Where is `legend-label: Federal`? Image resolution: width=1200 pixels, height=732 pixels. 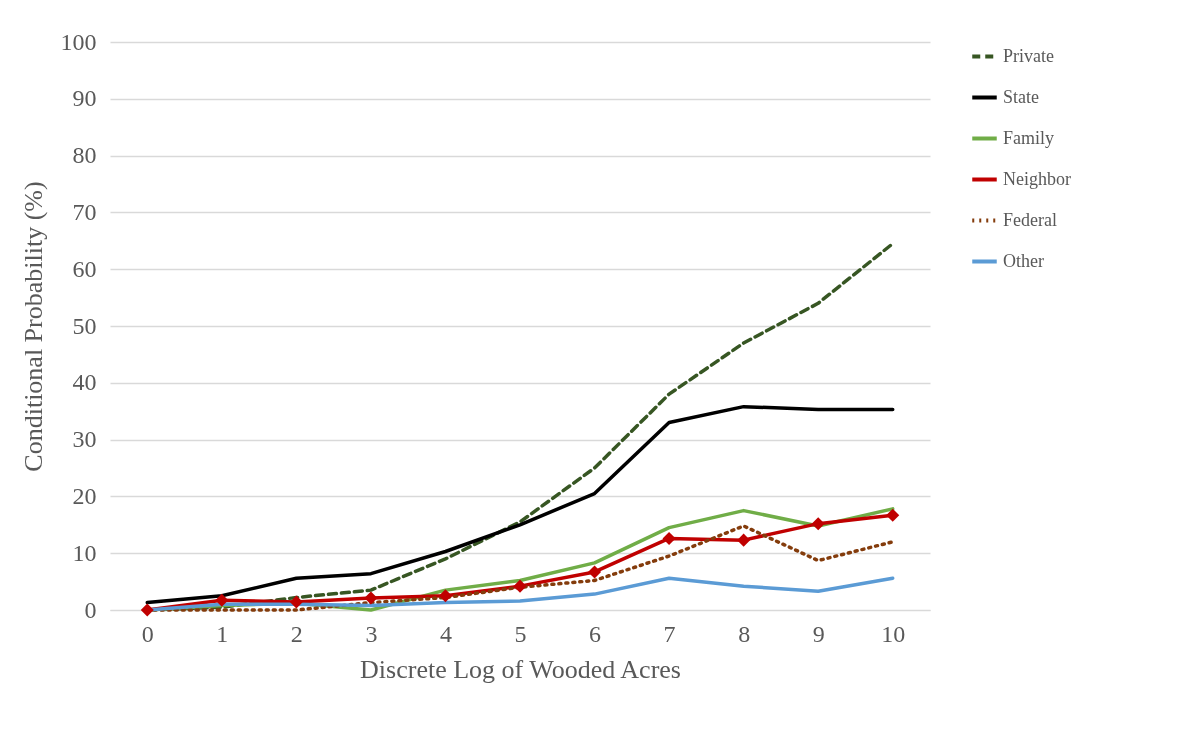 legend-label: Federal is located at coordinates (1030, 219).